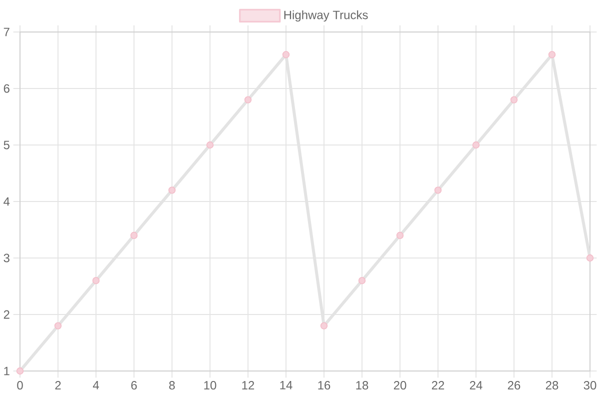 The image size is (600, 400). What do you see at coordinates (590, 385) in the screenshot?
I see `x-tick-label: 30` at bounding box center [590, 385].